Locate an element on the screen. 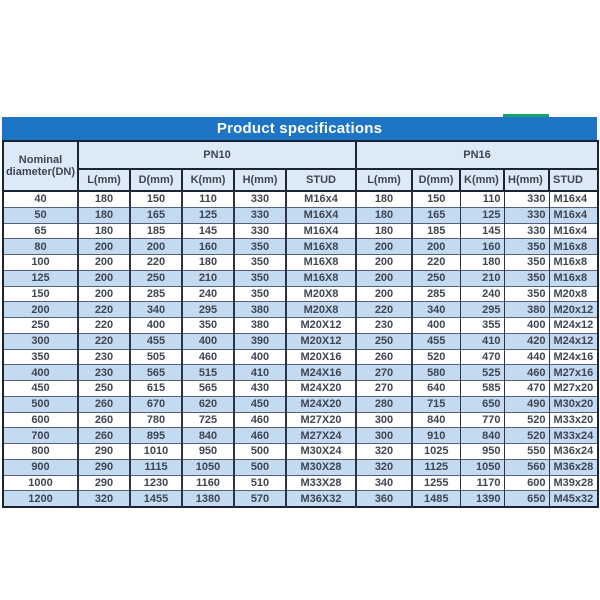 Image resolution: width=600 pixels, height=600 pixels. cell-pn10-stud: M27X24 is located at coordinates (320, 435).